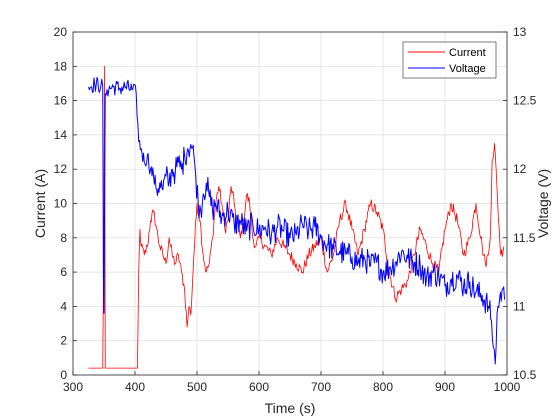 The height and width of the screenshot is (420, 560). Describe the element at coordinates (61, 204) in the screenshot. I see `y-left-tick-label: 10` at that location.